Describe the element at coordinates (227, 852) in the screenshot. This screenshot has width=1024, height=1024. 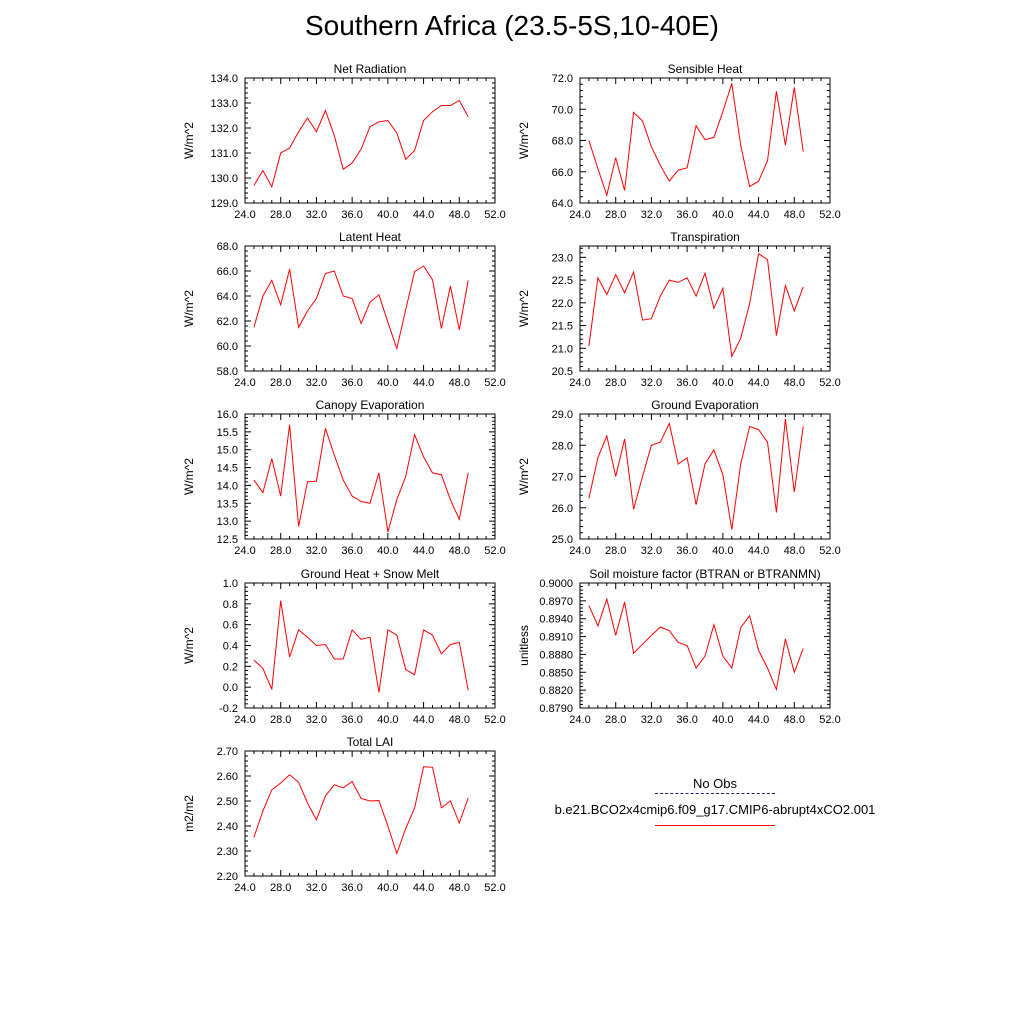
I see `y-tick-label: 2.30` at that location.